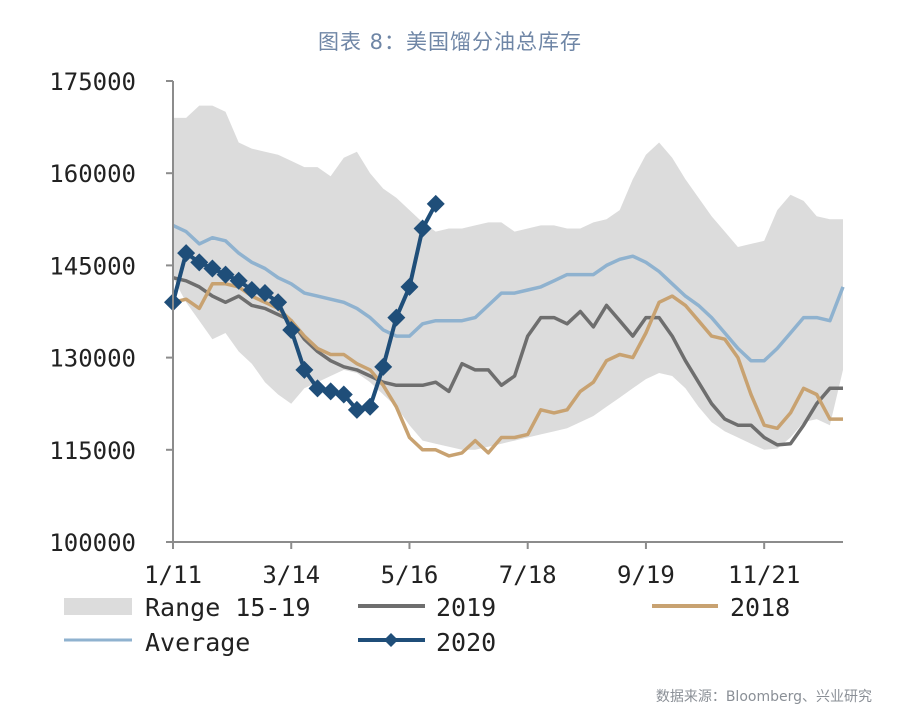 This screenshot has height=717, width=900. What do you see at coordinates (291, 575) in the screenshot?
I see `x-tick-label: 3/14` at bounding box center [291, 575].